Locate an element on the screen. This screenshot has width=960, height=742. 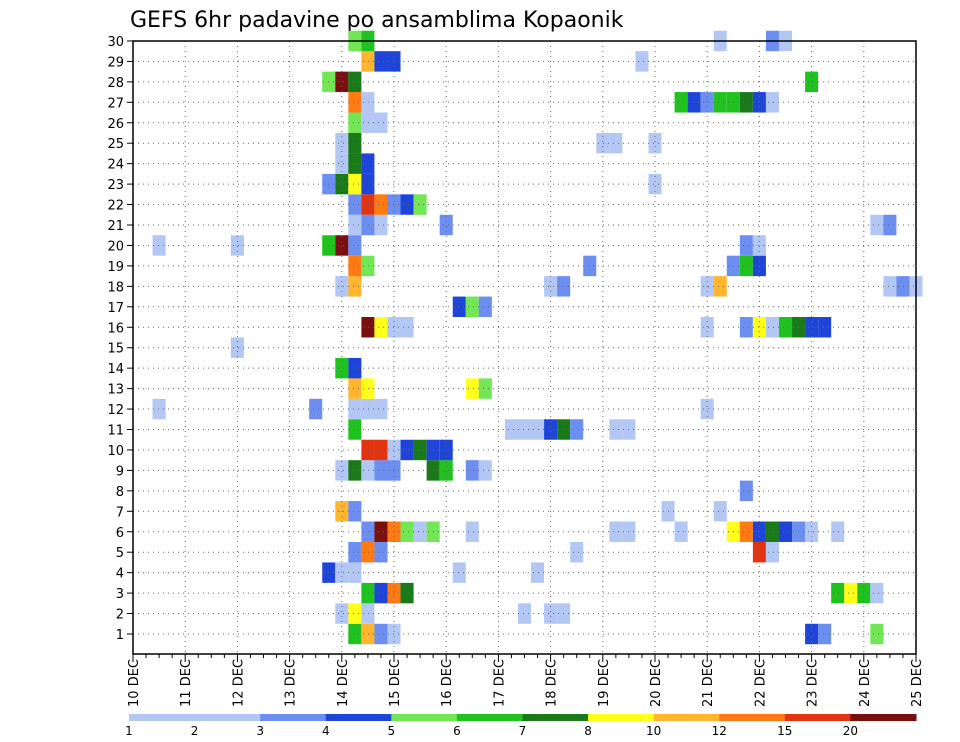
y-tick-label: 30 is located at coordinates (115, 42).